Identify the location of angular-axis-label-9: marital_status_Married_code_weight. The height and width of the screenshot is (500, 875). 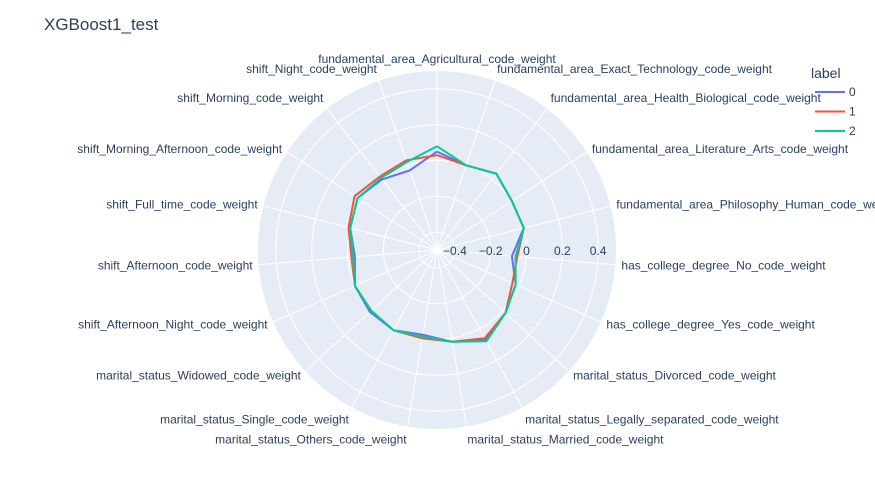
(565, 440).